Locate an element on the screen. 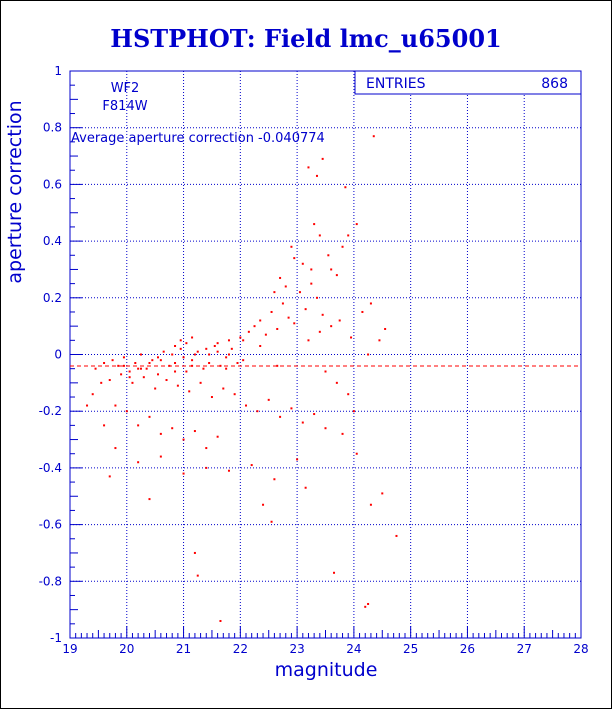  camera-label: WF2 is located at coordinates (125, 88).